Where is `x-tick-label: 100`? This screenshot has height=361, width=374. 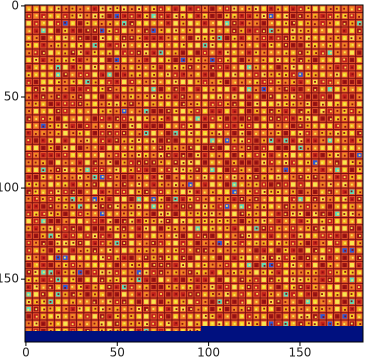
x-tick-label: 100 is located at coordinates (208, 353).